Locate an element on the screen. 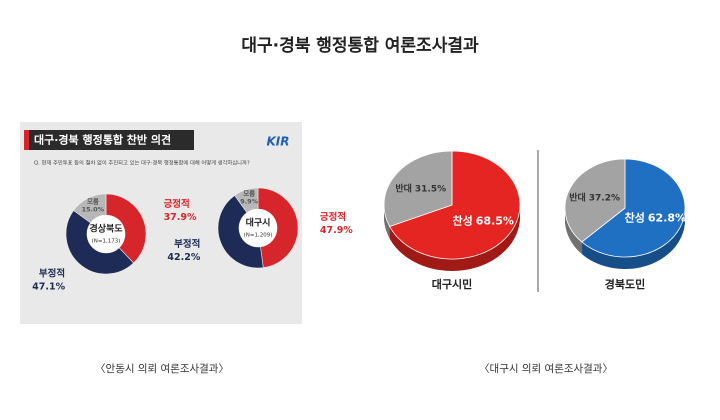 This screenshot has height=420, width=720. slice-label: 긍정적 47.9% is located at coordinates (336, 222).